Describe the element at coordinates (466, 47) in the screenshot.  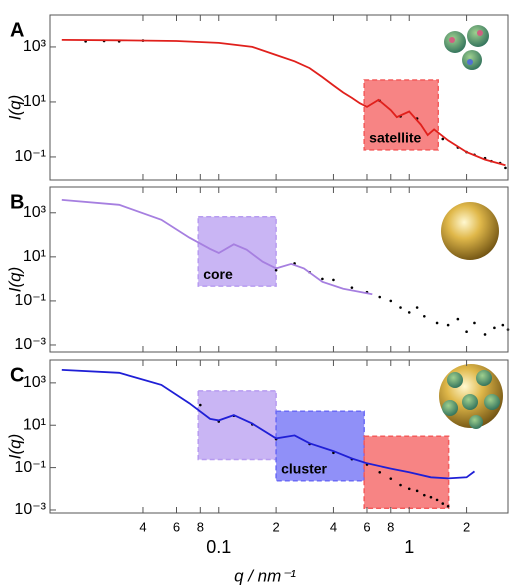
I see `icon-satellites` at that location.